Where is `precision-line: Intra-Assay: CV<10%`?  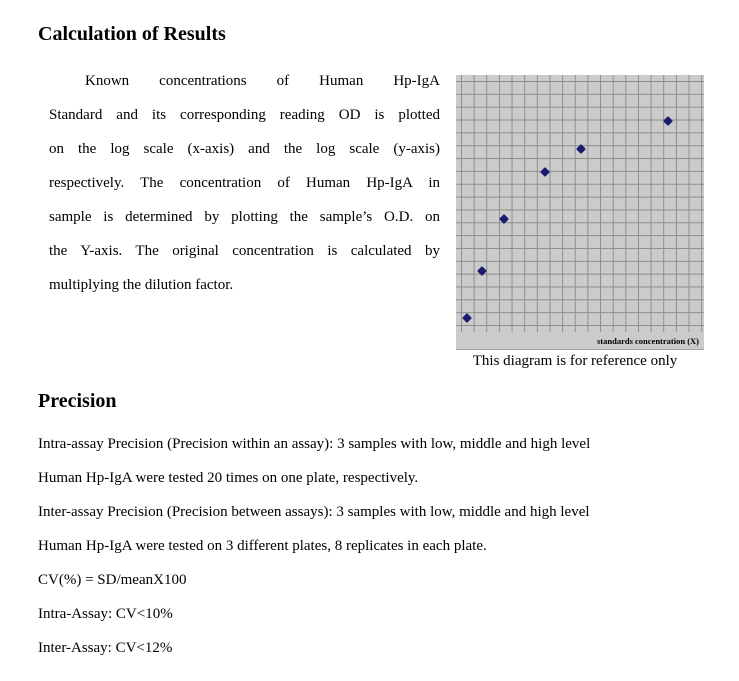
precision-line: Intra-Assay: CV<10% is located at coordinates (105, 614).